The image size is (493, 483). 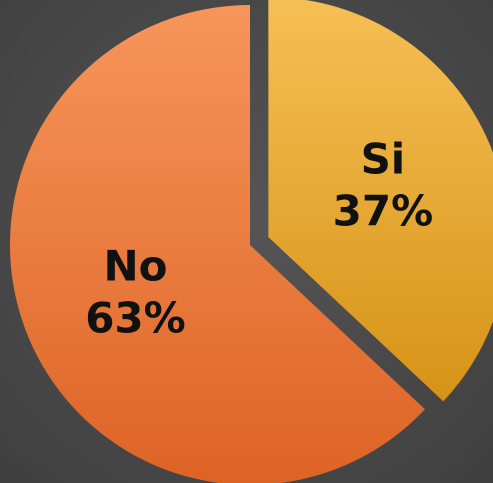 I want to click on slice-value-no: 63%, so click(x=135, y=318).